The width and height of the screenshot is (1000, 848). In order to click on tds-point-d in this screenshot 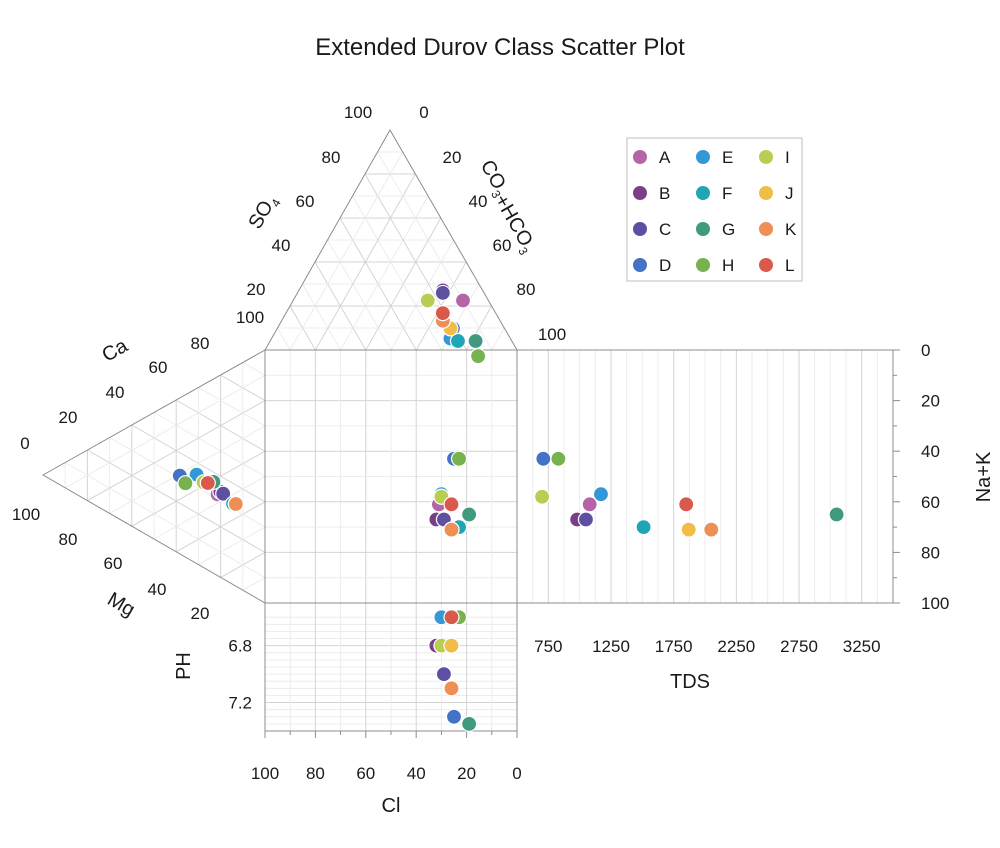, I will do `click(543, 458)`.